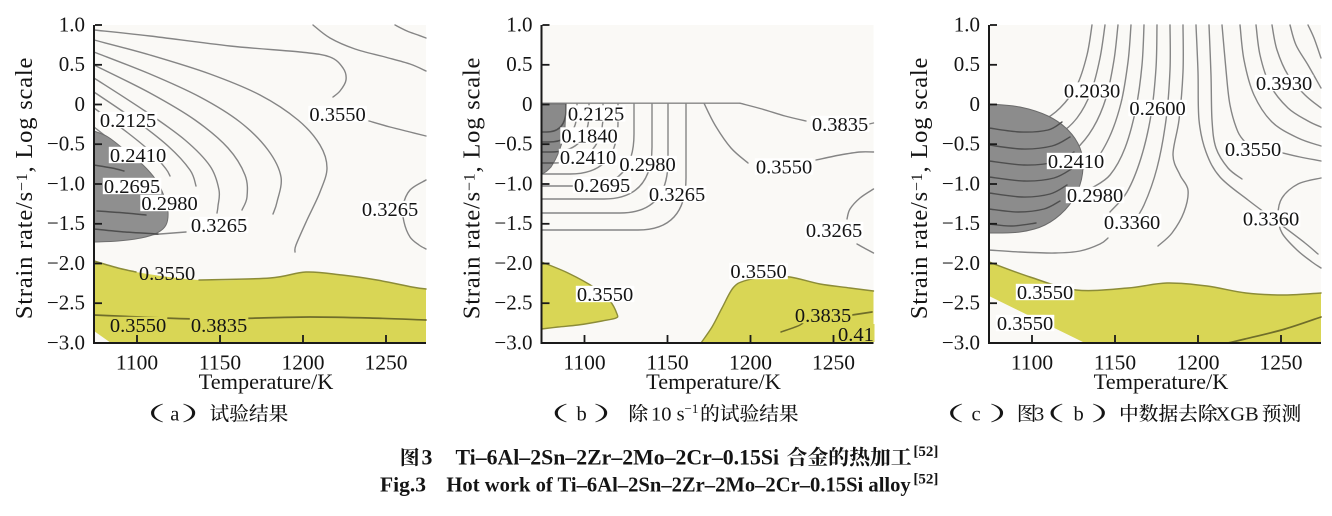 This screenshot has width=1332, height=516. What do you see at coordinates (692, 408) in the screenshot?
I see `svg-text: −1` at bounding box center [692, 408].